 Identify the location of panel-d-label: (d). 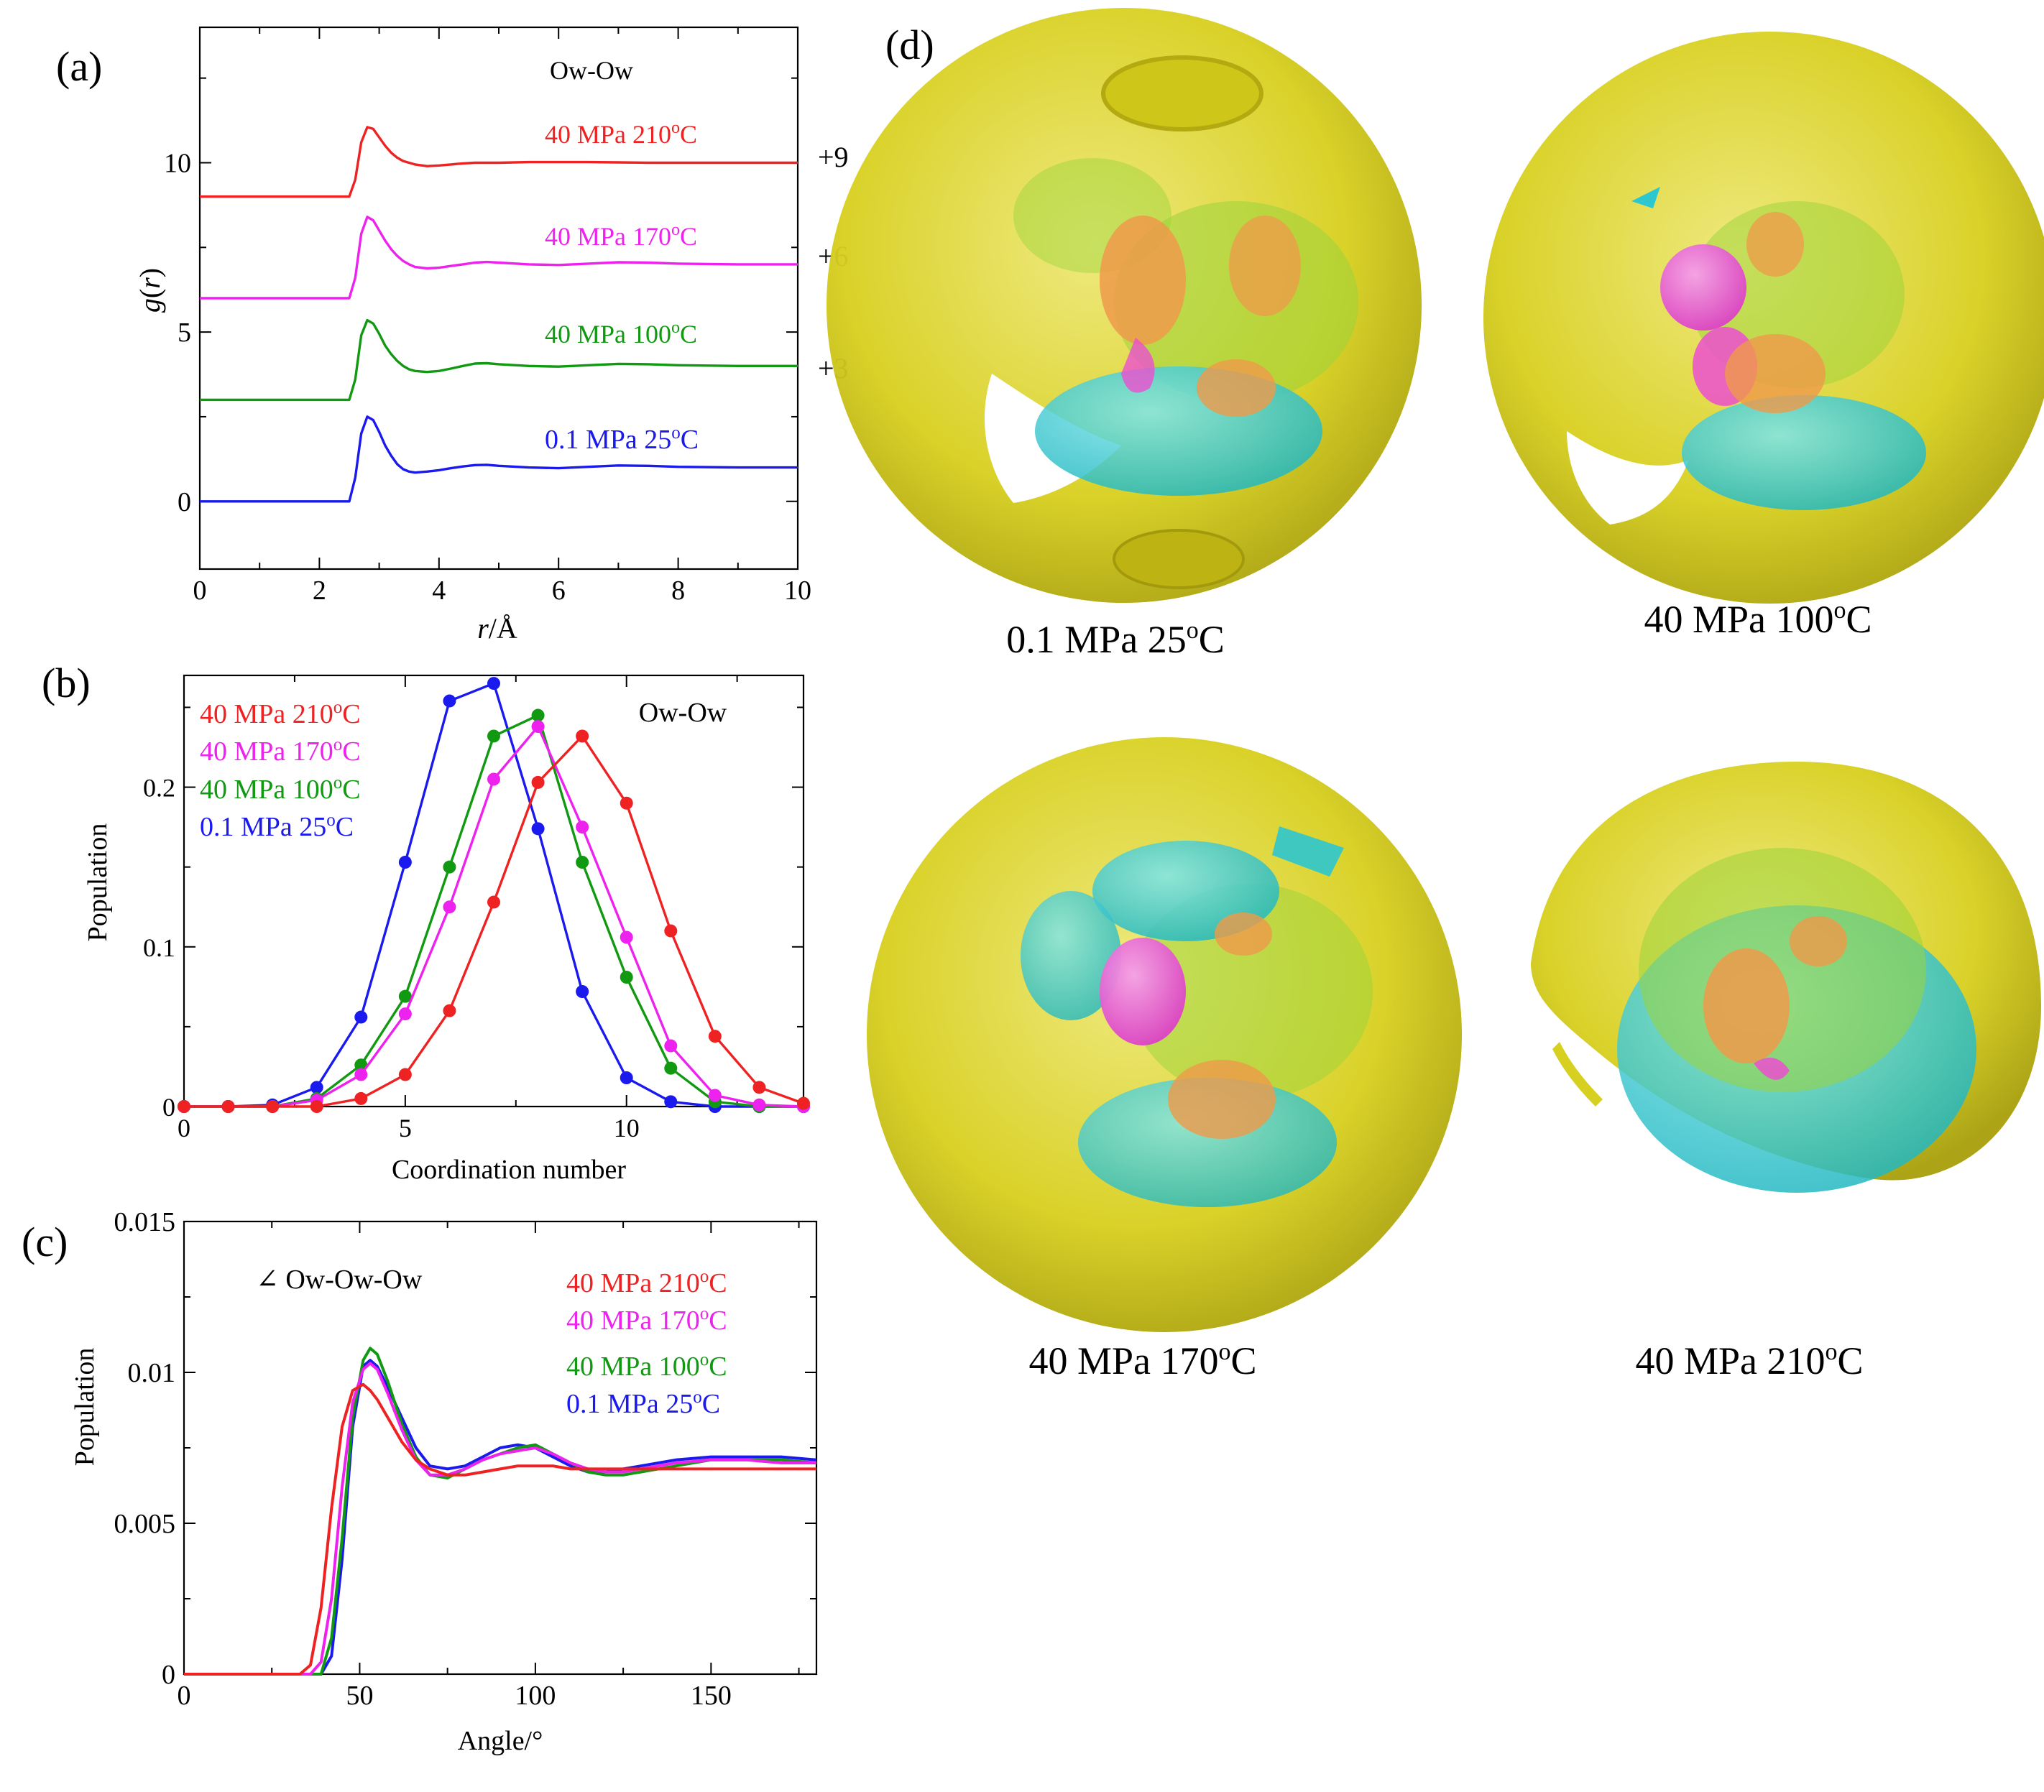
(909, 45).